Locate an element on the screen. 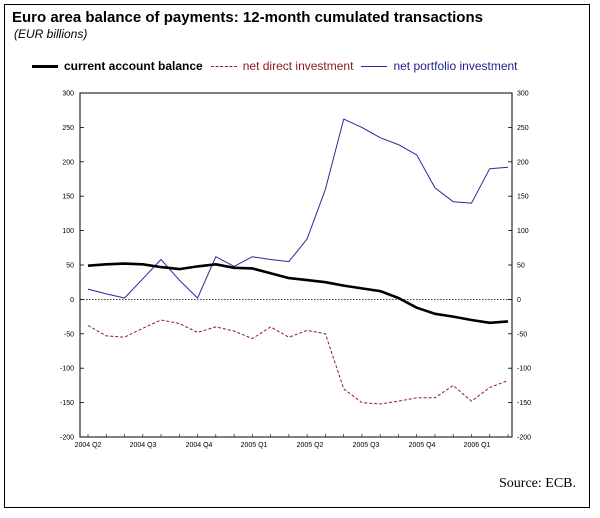 Image resolution: width=600 pixels, height=518 pixels. y-tick-label-right: 50 is located at coordinates (521, 266).